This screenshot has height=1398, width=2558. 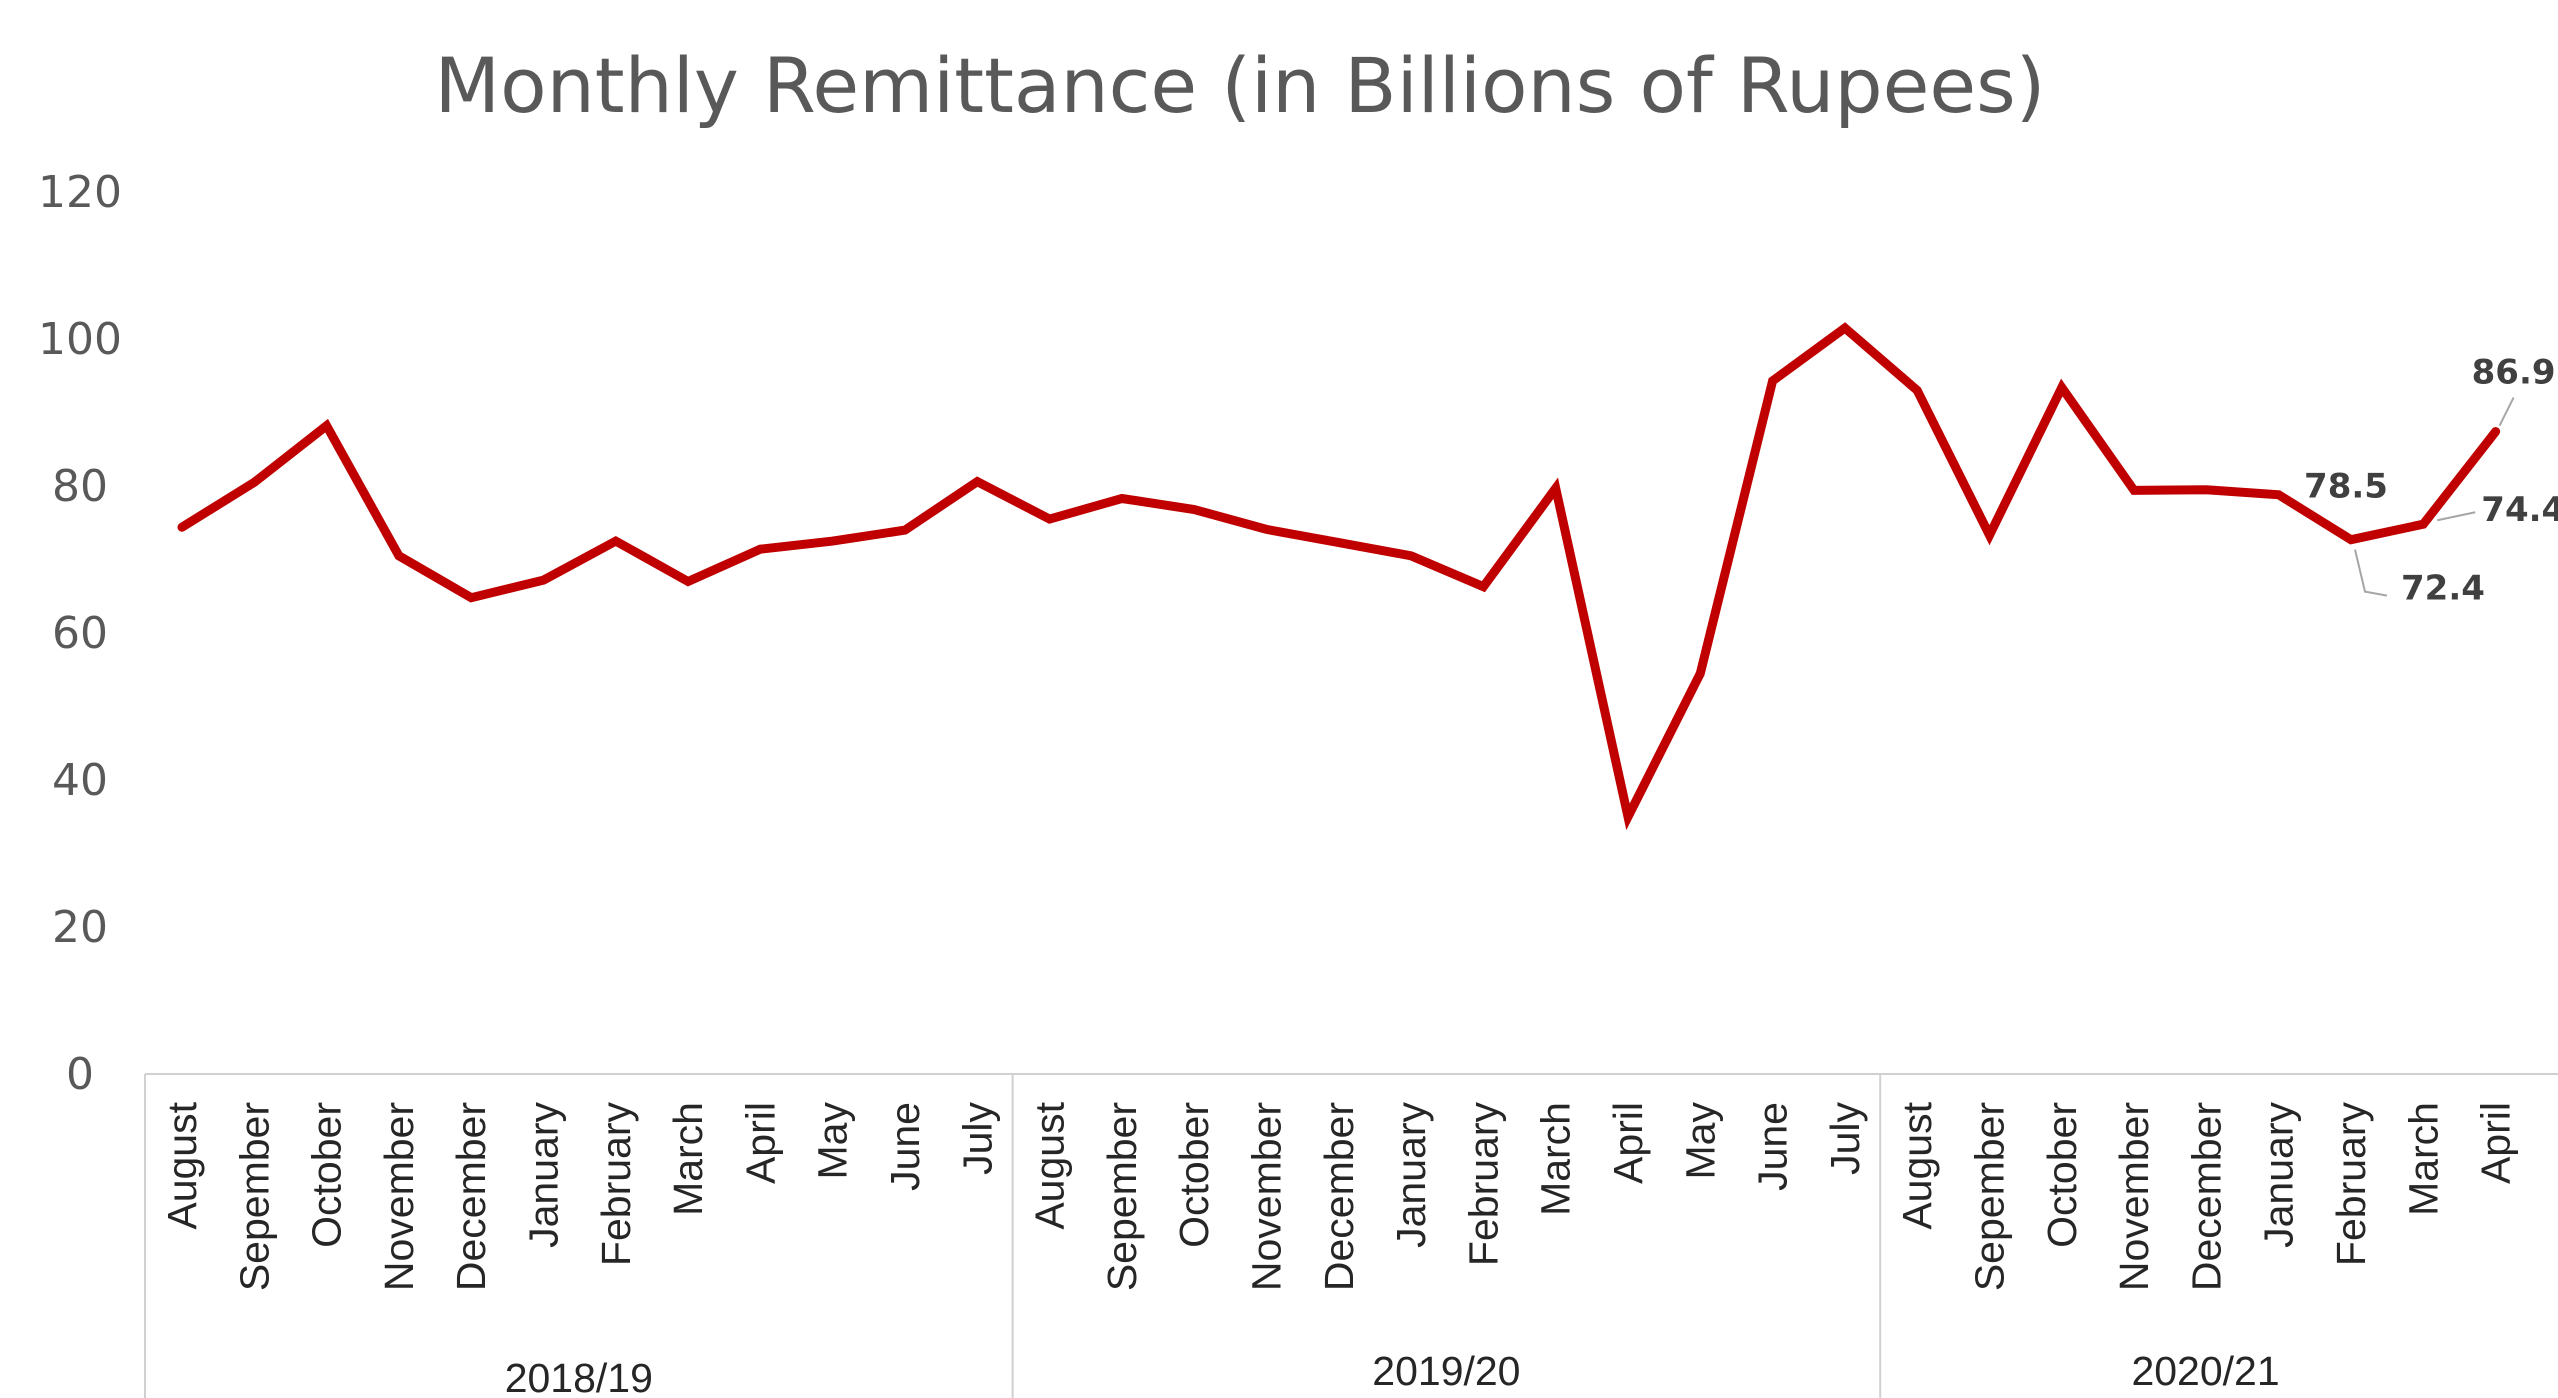 What do you see at coordinates (80, 486) in the screenshot?
I see `y-tick-label: 80` at bounding box center [80, 486].